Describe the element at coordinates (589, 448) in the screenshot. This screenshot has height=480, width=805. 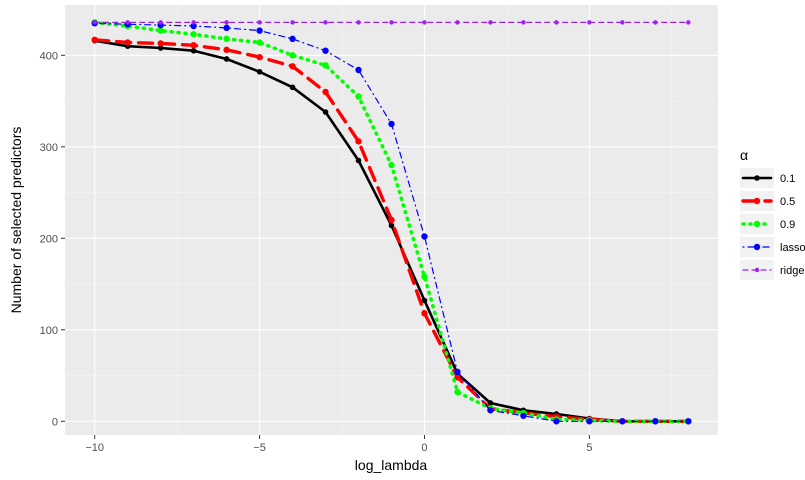
I see `x-tick-label: 5` at that location.